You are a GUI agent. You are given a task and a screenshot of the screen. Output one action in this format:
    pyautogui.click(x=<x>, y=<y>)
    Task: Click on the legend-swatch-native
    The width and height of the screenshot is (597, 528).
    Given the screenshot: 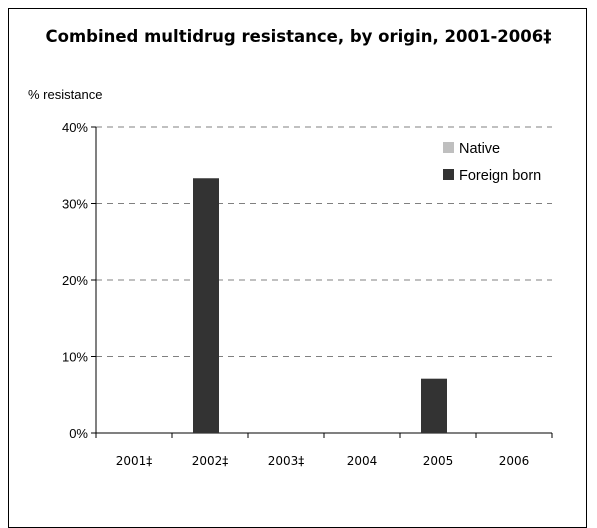 What is the action you would take?
    pyautogui.click(x=448, y=147)
    